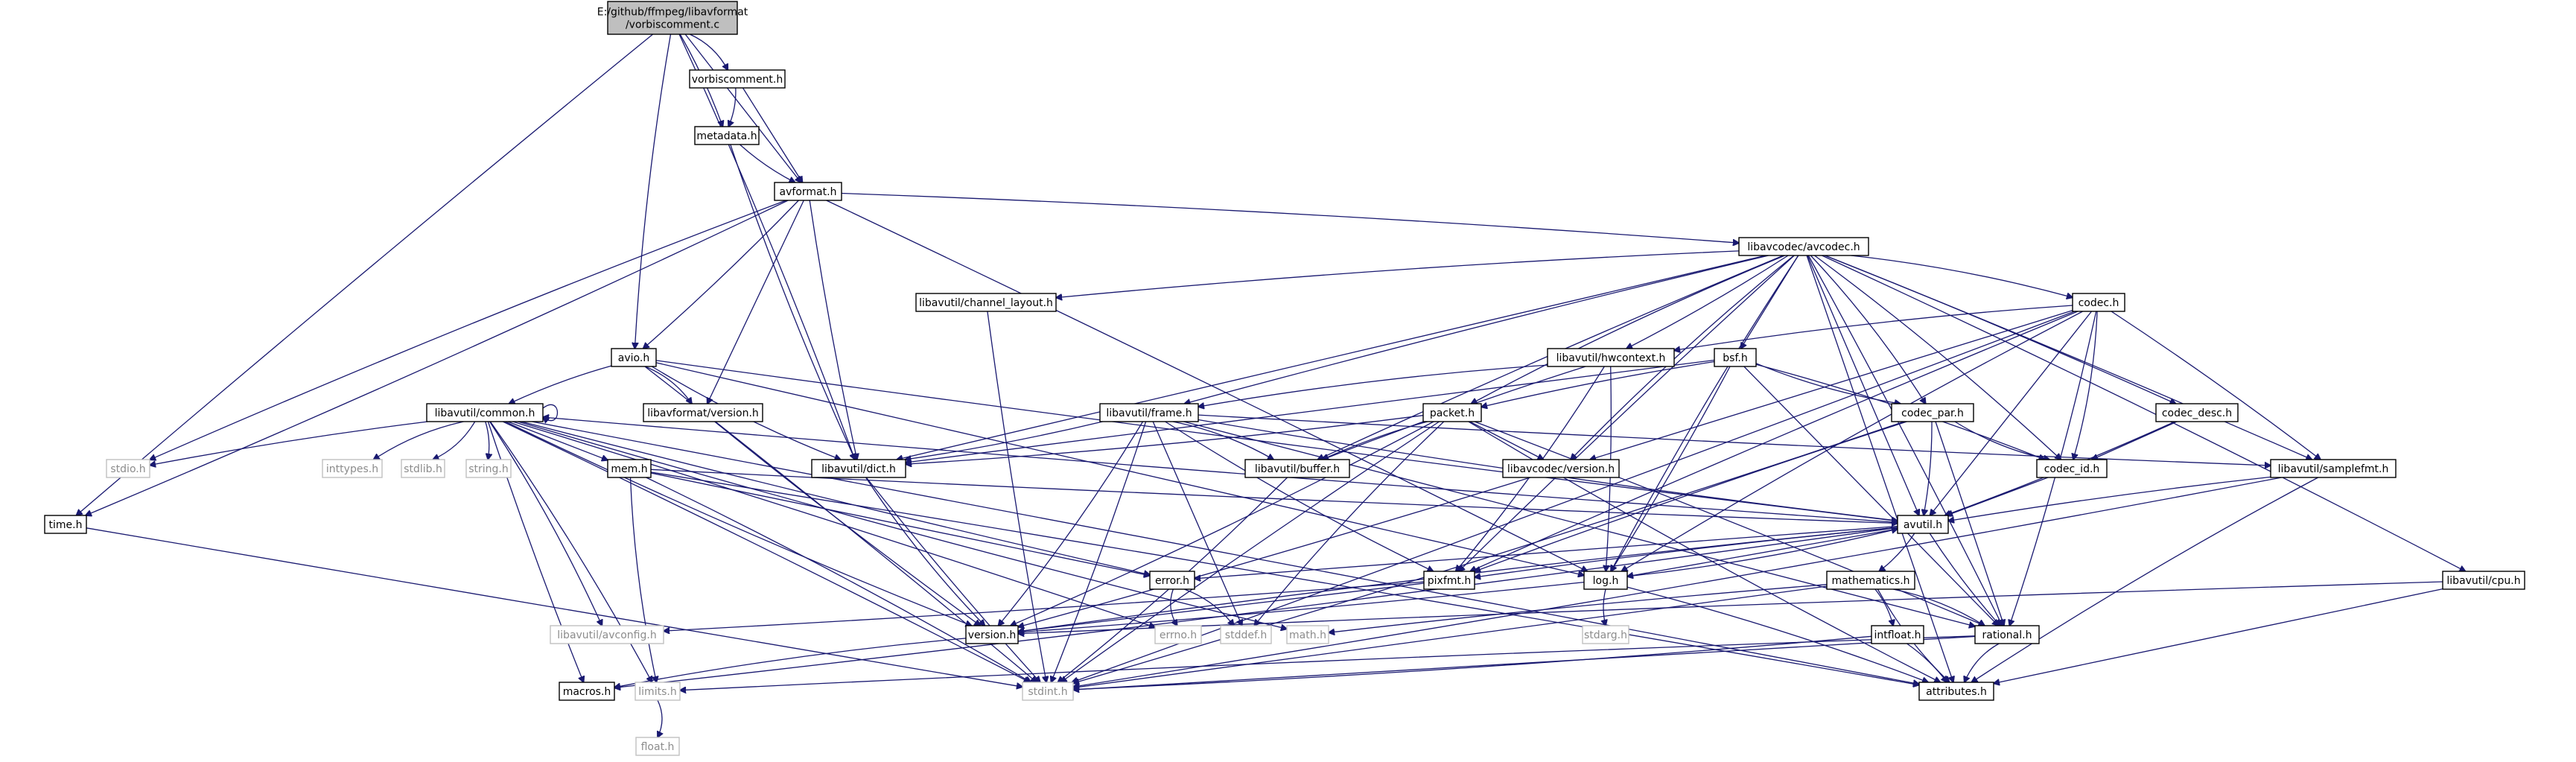 The width and height of the screenshot is (2576, 762). Describe the element at coordinates (1274, 496) in the screenshot. I see `edge-mem_h-to-avutil_h` at that location.